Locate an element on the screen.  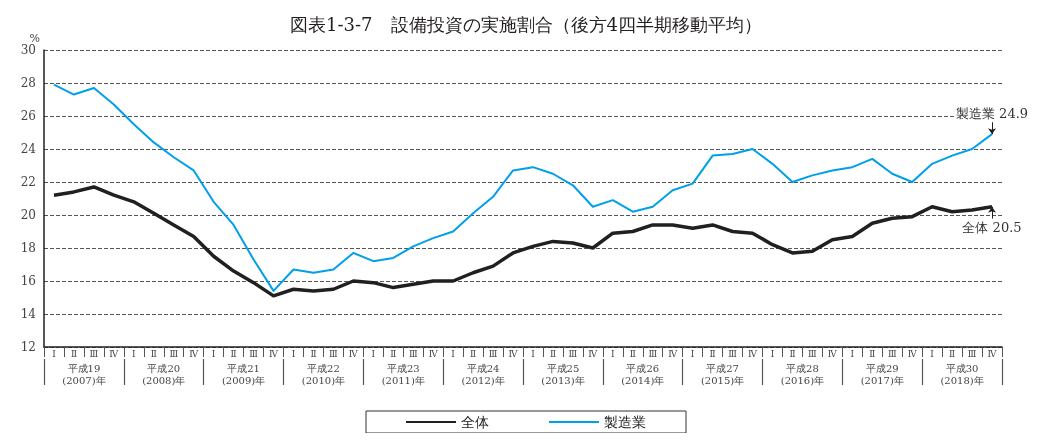
text: 平成29 (2017)年 is located at coordinates (882, 374).